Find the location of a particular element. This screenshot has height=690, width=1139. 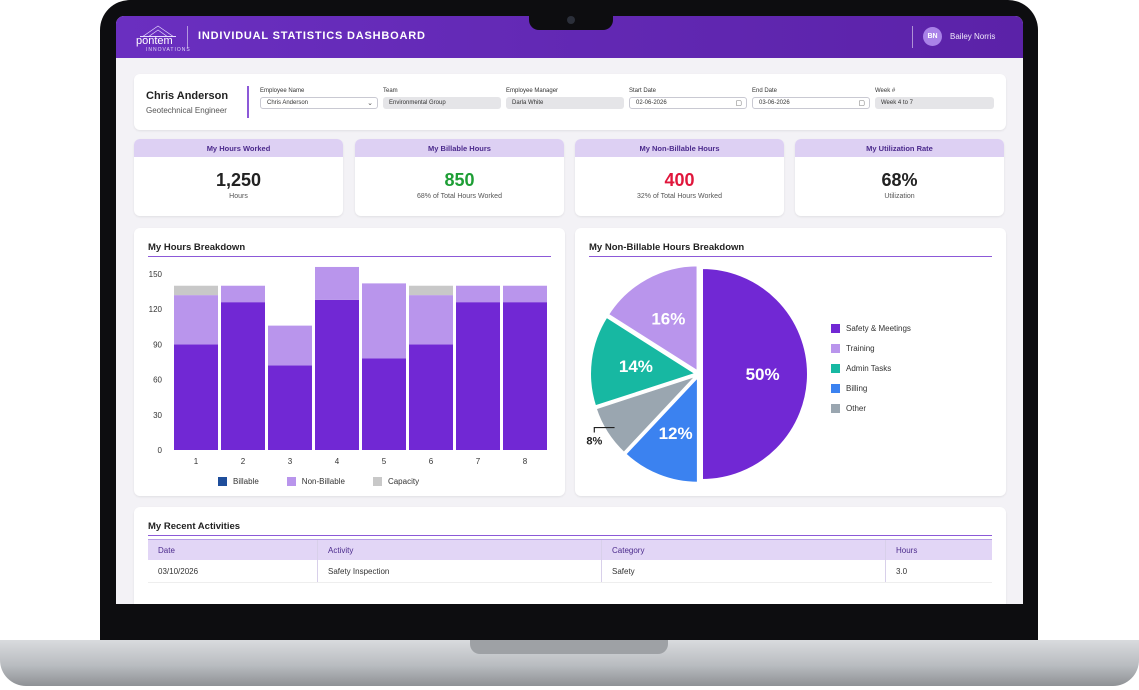

pie-slice-admin-tasks is located at coordinates (644, 361).